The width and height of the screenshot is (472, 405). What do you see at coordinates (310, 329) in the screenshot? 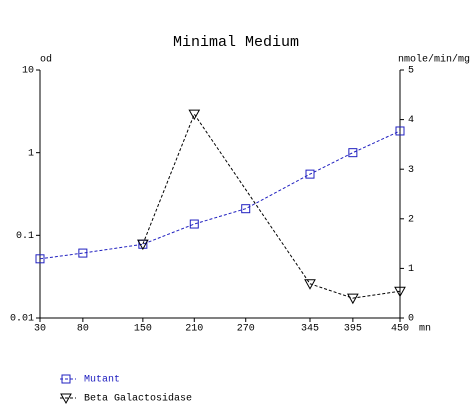
I see `x-tick-label: 345` at bounding box center [310, 329].